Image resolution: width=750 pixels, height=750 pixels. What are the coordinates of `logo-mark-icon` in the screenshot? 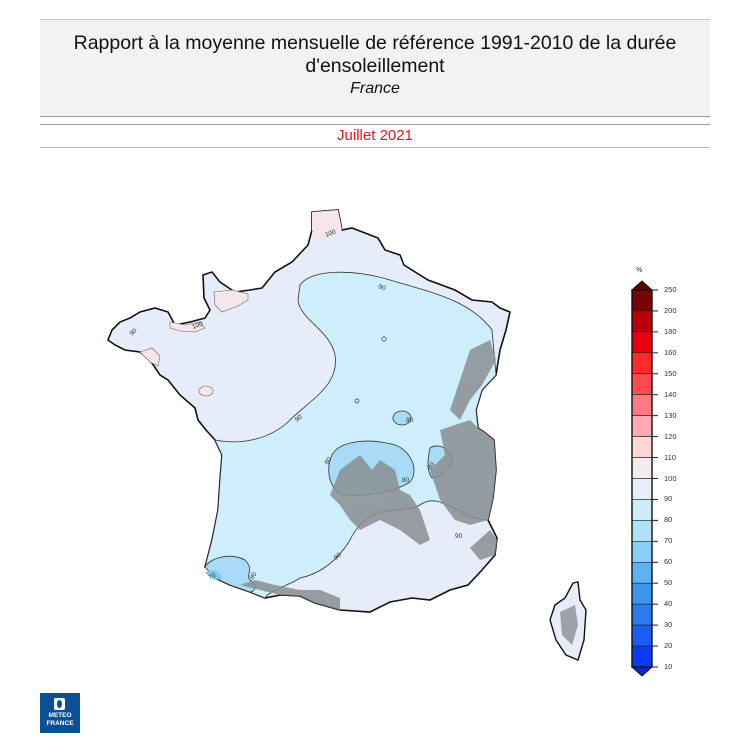 It's located at (59, 704).